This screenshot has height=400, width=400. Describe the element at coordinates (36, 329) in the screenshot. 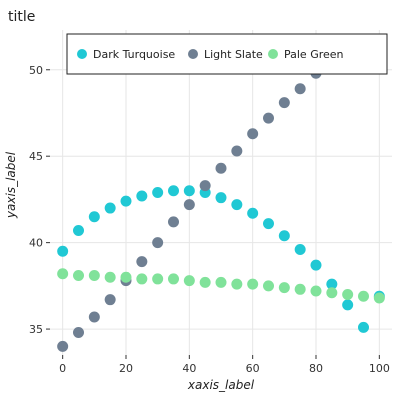

I see `y-tick-label-0: 35` at that location.